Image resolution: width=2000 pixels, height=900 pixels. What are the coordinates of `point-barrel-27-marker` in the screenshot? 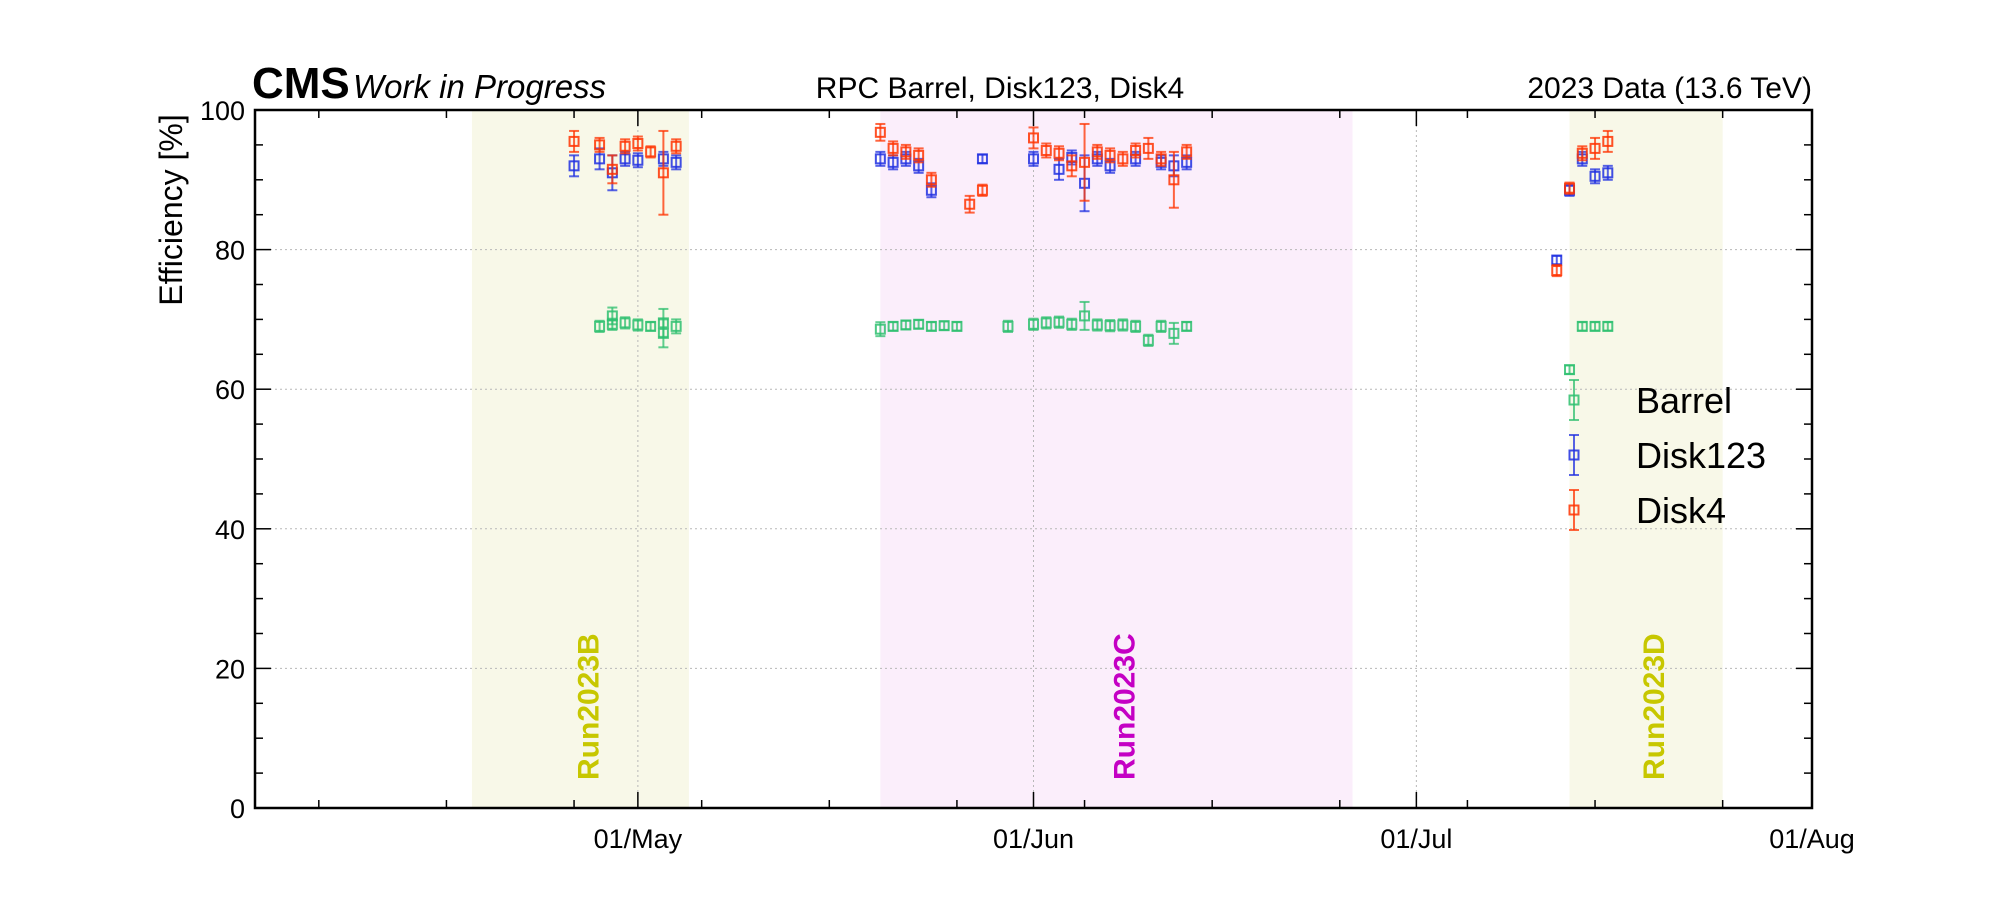 It's located at (1161, 326).